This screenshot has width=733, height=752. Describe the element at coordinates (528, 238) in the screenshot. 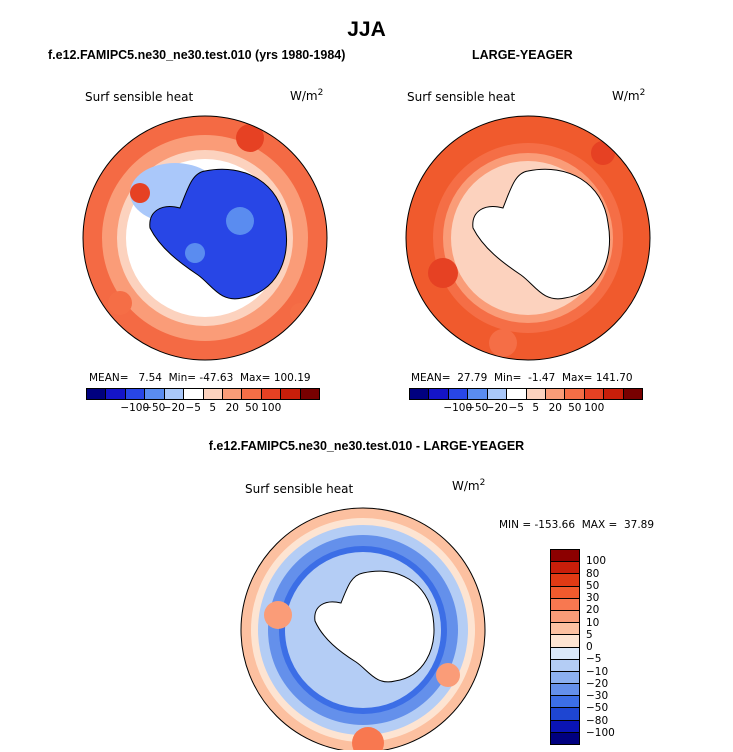

I see `panel2-map` at that location.